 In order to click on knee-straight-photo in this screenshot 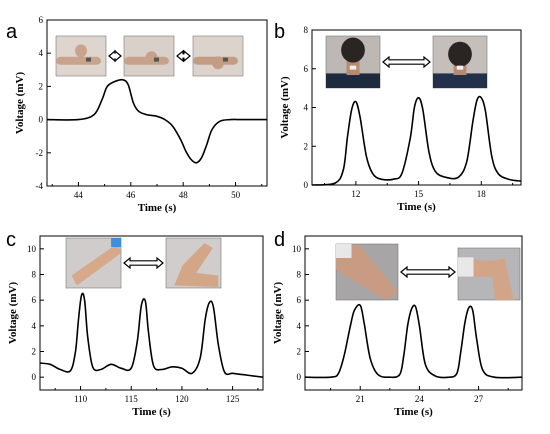, I will do `click(367, 272)`.